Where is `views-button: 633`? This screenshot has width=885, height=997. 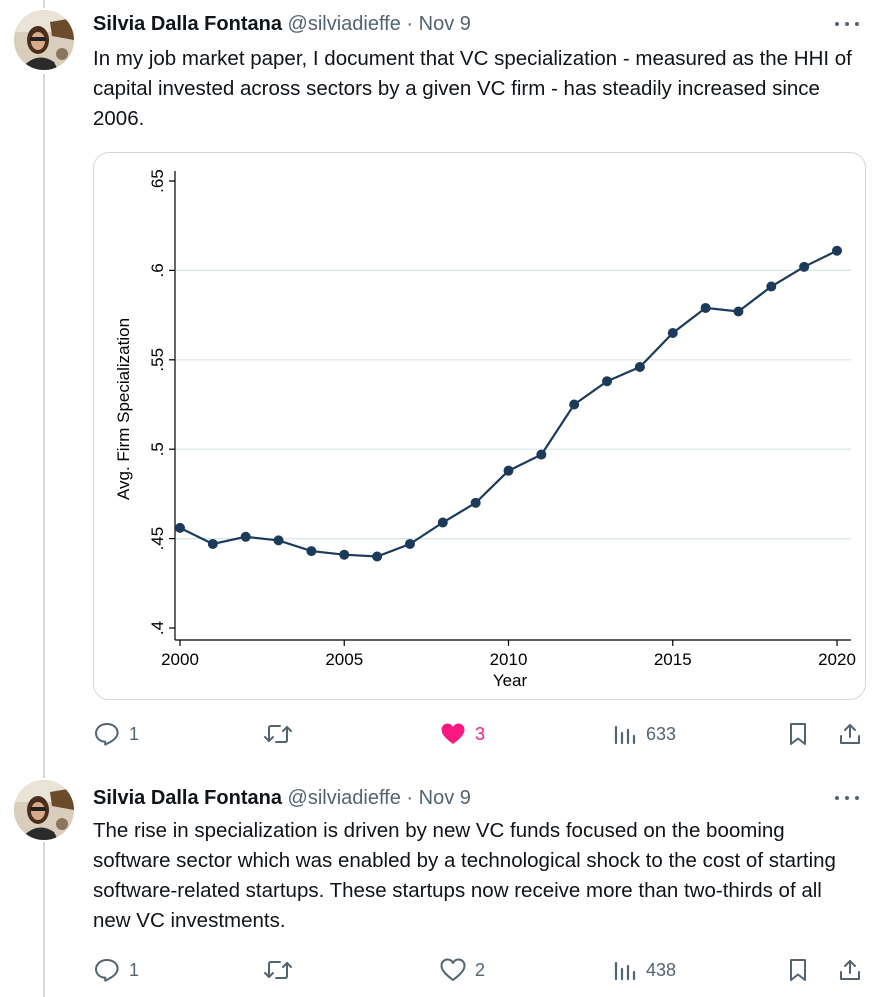
views-button: 633 is located at coordinates (644, 734).